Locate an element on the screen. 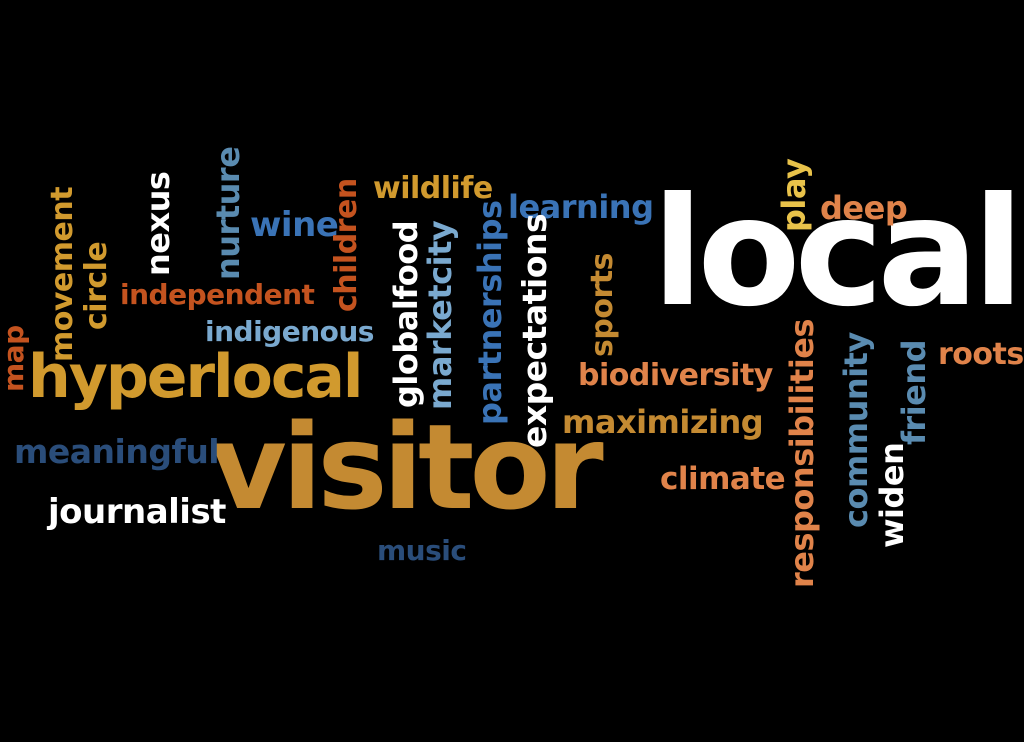 The height and width of the screenshot is (742, 1024). word-partnerships: partnerships is located at coordinates (490, 312).